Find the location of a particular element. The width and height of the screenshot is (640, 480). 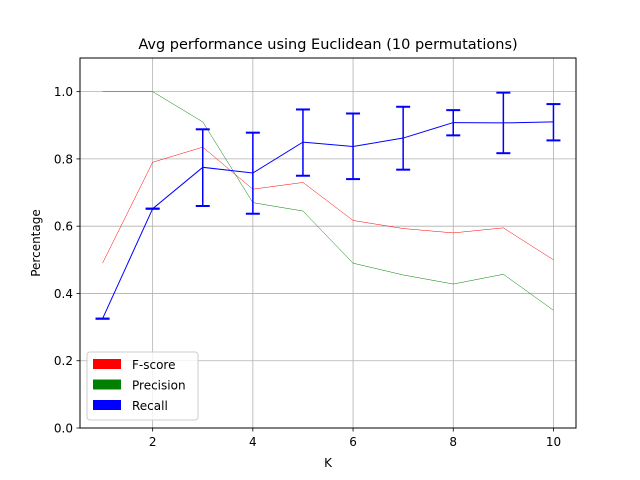

x-tick-label: 4 is located at coordinates (253, 442).